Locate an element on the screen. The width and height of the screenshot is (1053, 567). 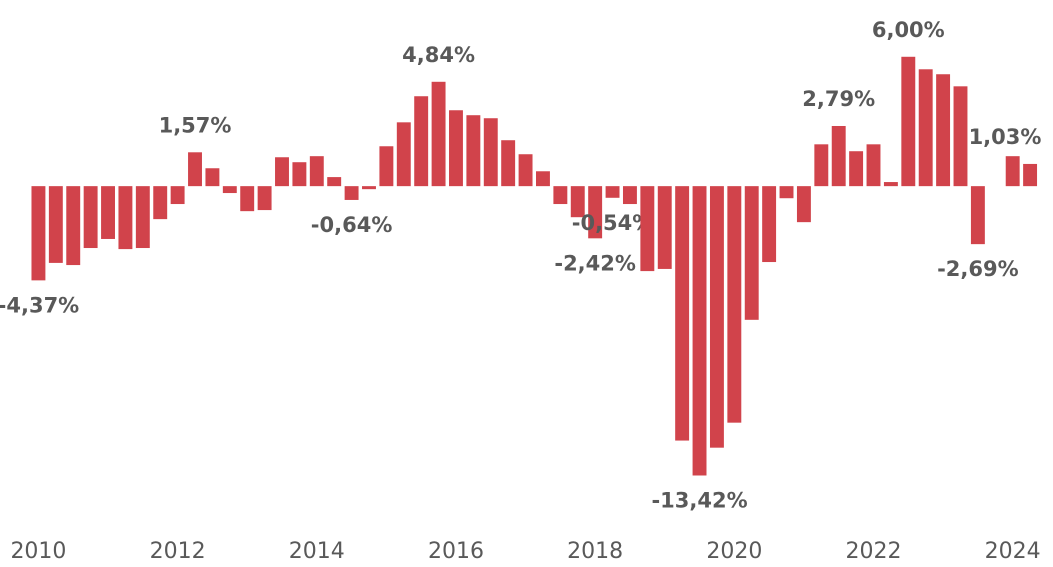
data-label: -2,69% is located at coordinates (978, 269).